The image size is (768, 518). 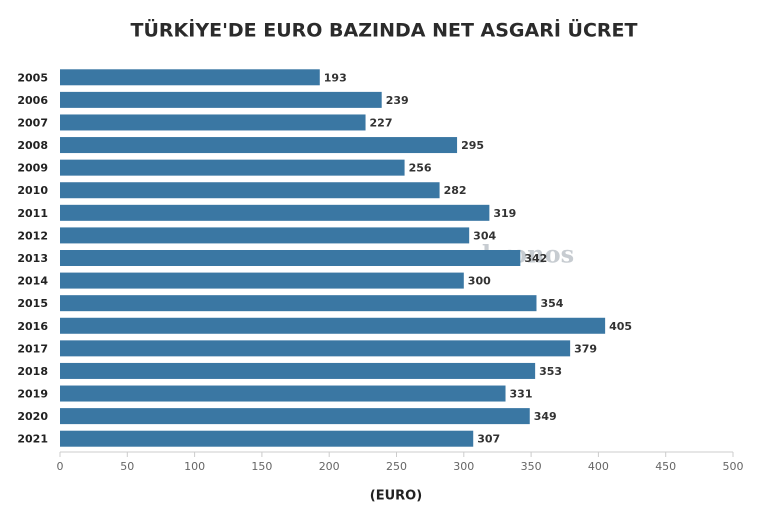 I want to click on y-tick-label: 2009, so click(x=32, y=168).